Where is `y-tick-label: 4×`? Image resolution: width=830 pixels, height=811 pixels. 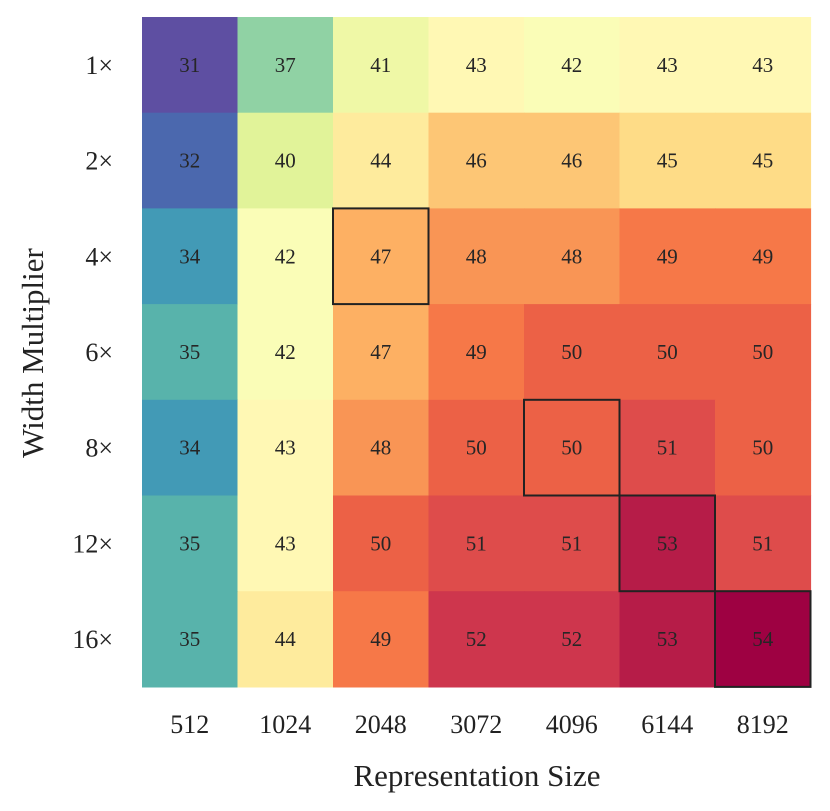 y-tick-label: 4× is located at coordinates (99, 256).